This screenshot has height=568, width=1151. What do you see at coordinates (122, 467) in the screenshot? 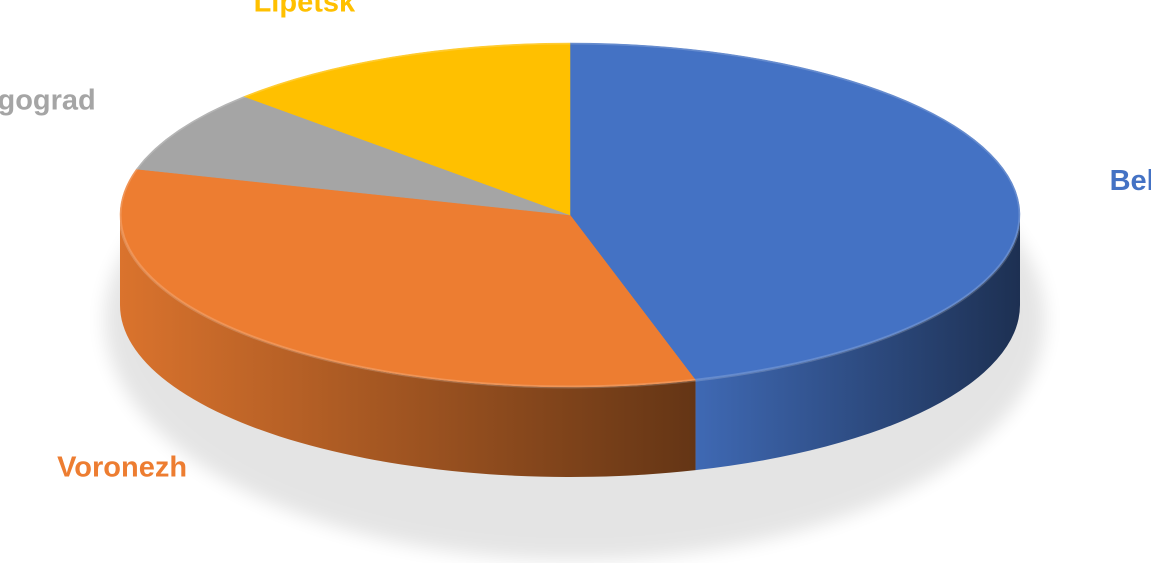
I see `label-voronezh: Voronezh` at bounding box center [122, 467].